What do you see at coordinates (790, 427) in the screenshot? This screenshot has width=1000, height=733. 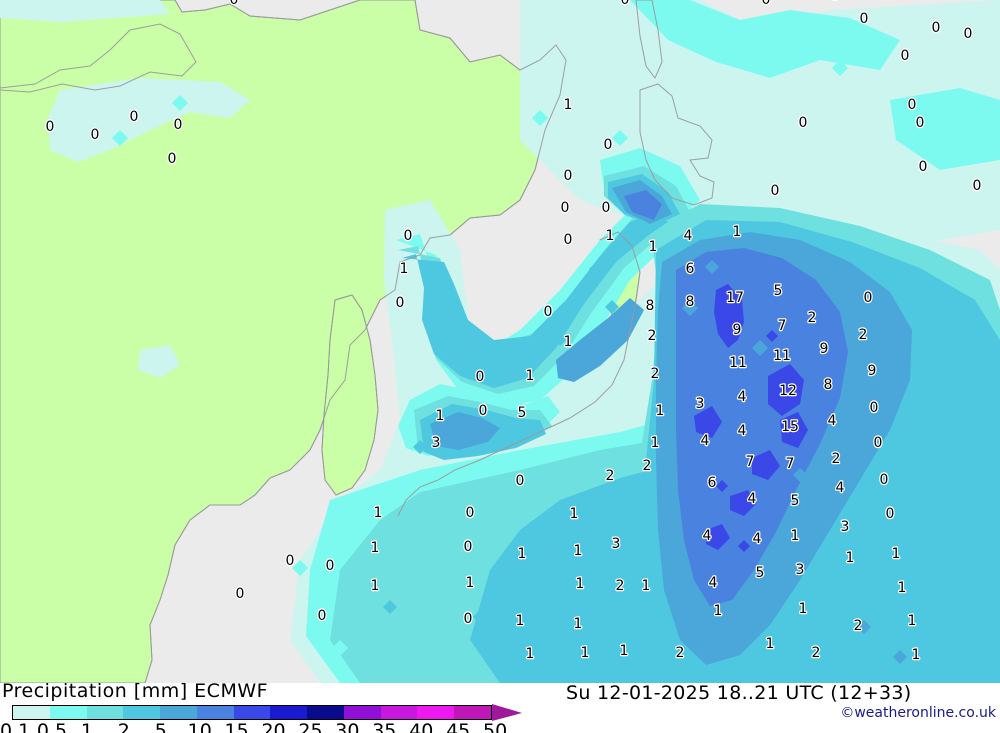 I see `precip-value-label: 15` at bounding box center [790, 427].